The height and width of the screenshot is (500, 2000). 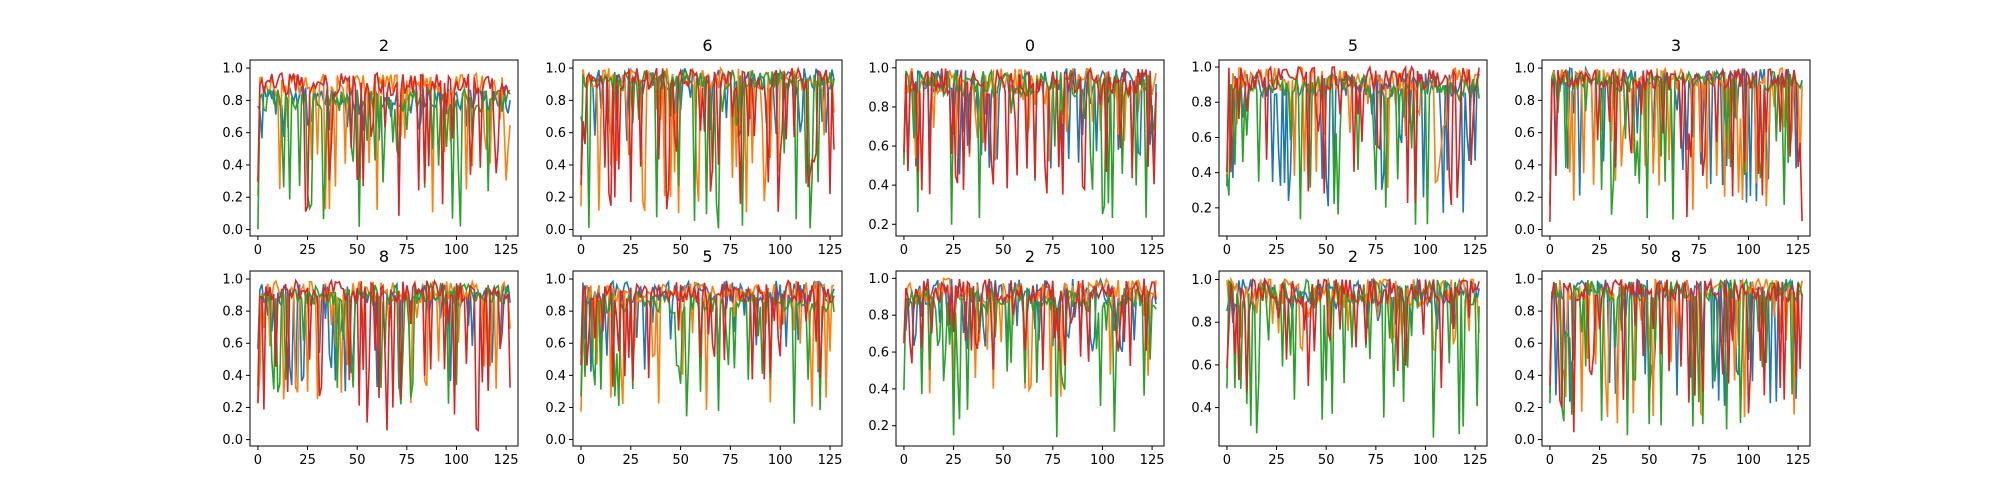 I want to click on subplot-8: 2 0 25 50 75 100 125 0.2 0.4 0.6 0.8 1.0, so click(x=1016, y=357).